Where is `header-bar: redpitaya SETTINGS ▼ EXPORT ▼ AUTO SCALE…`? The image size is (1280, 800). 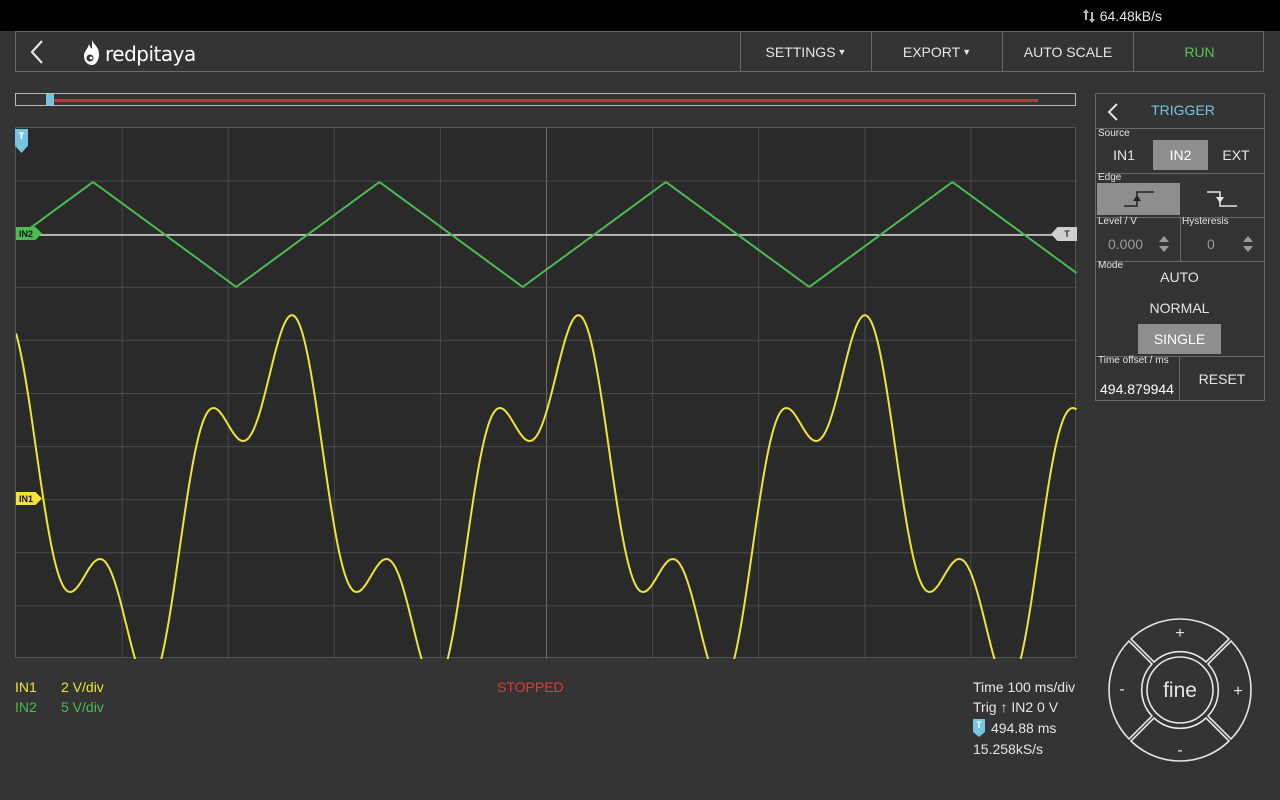
header-bar: redpitaya SETTINGS ▼ EXPORT ▼ AUTO SCALE… is located at coordinates (639, 51).